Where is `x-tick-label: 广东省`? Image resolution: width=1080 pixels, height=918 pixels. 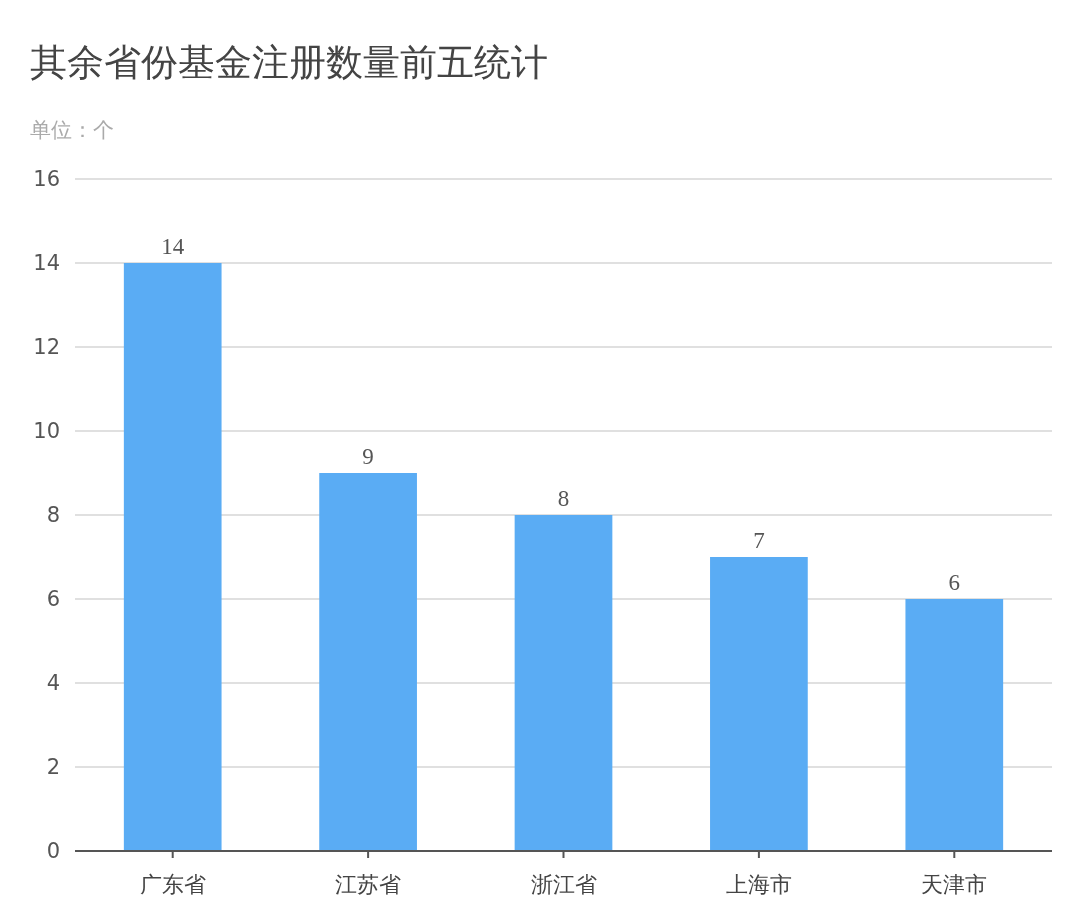 x-tick-label: 广东省 is located at coordinates (172, 884).